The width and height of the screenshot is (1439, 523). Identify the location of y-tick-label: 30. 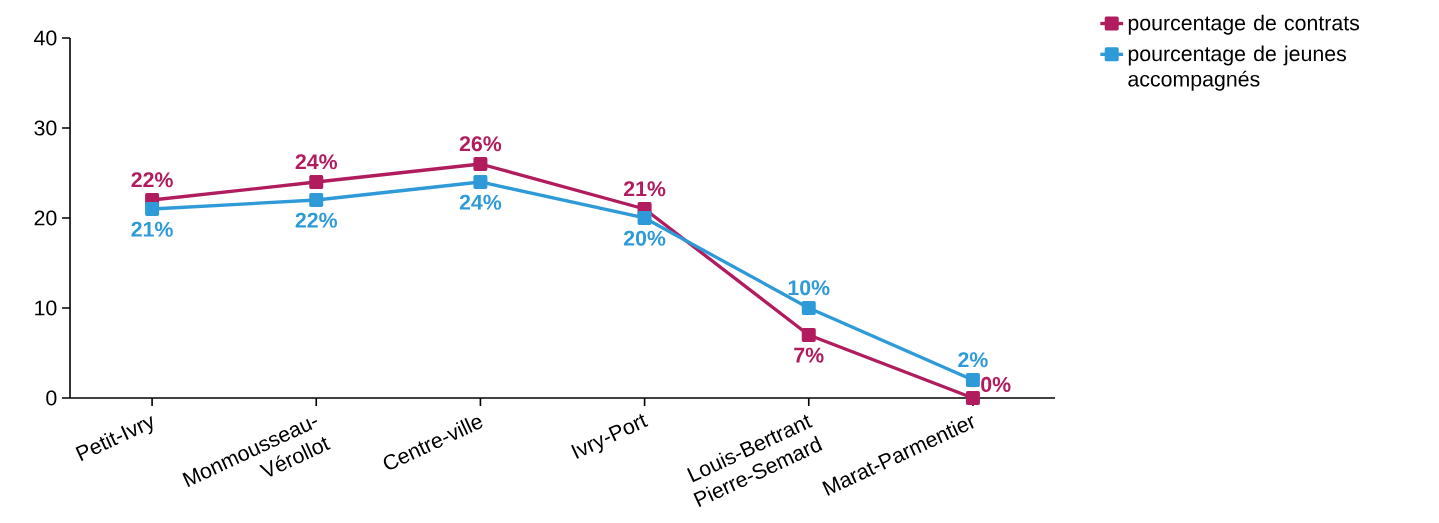
(45, 128).